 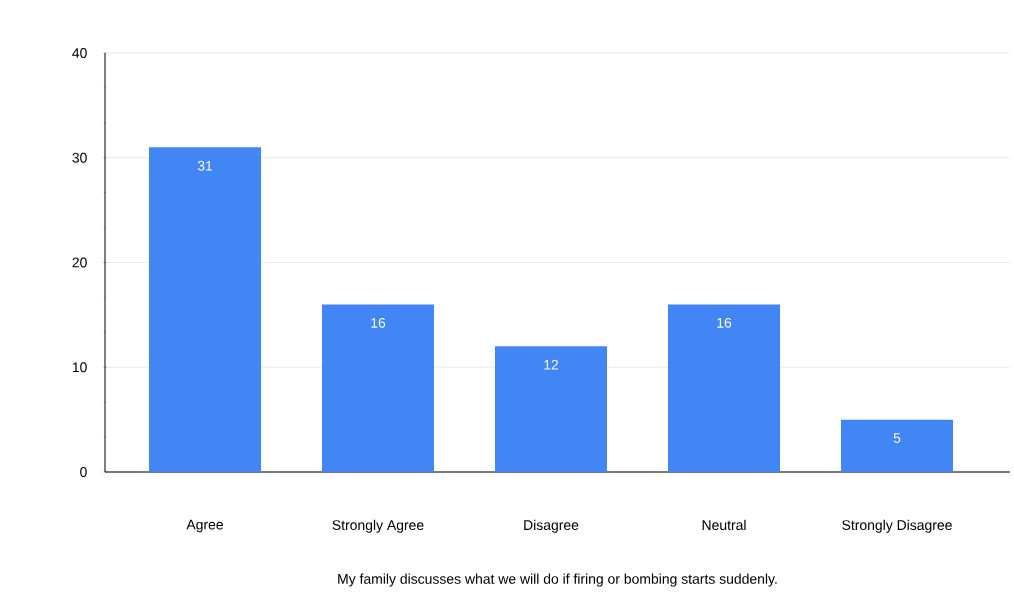 I want to click on data-label: 31, so click(x=205, y=165).